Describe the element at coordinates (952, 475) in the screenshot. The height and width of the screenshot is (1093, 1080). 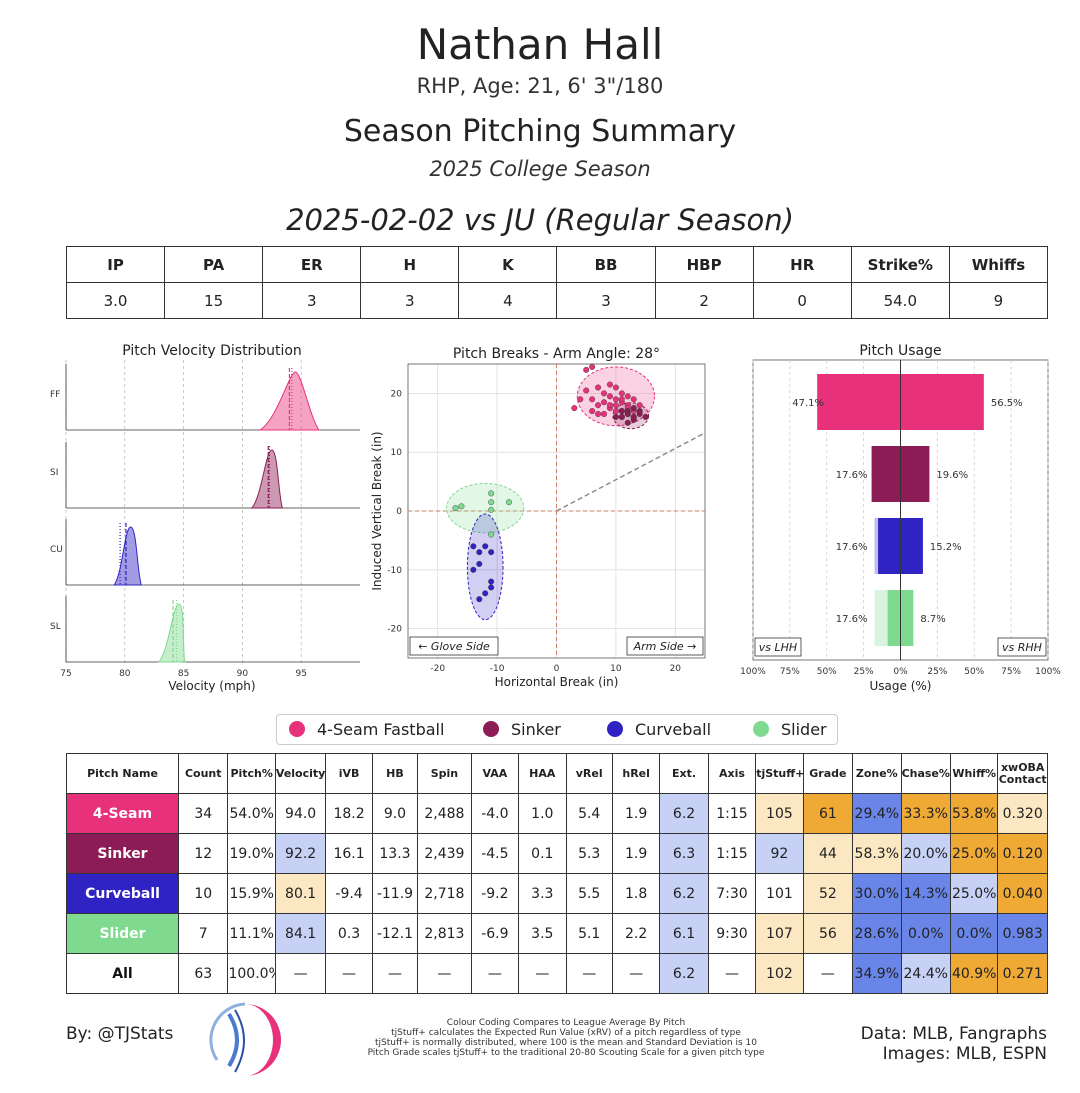
I see `usage-value-rhh: 19.6%` at that location.